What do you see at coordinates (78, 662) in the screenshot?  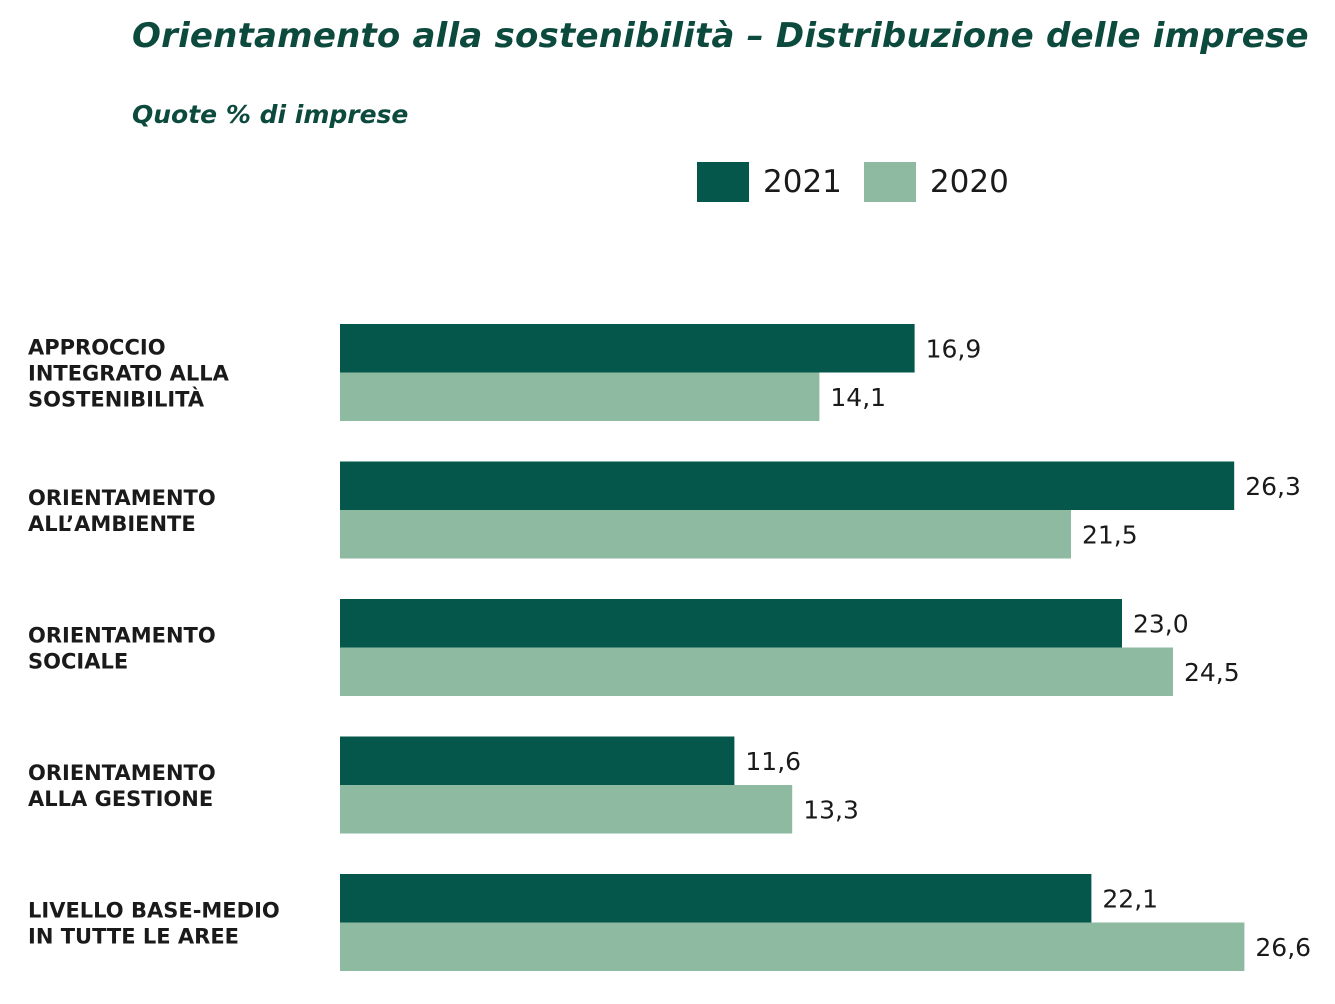 I see `category-label: SOCIALE` at bounding box center [78, 662].